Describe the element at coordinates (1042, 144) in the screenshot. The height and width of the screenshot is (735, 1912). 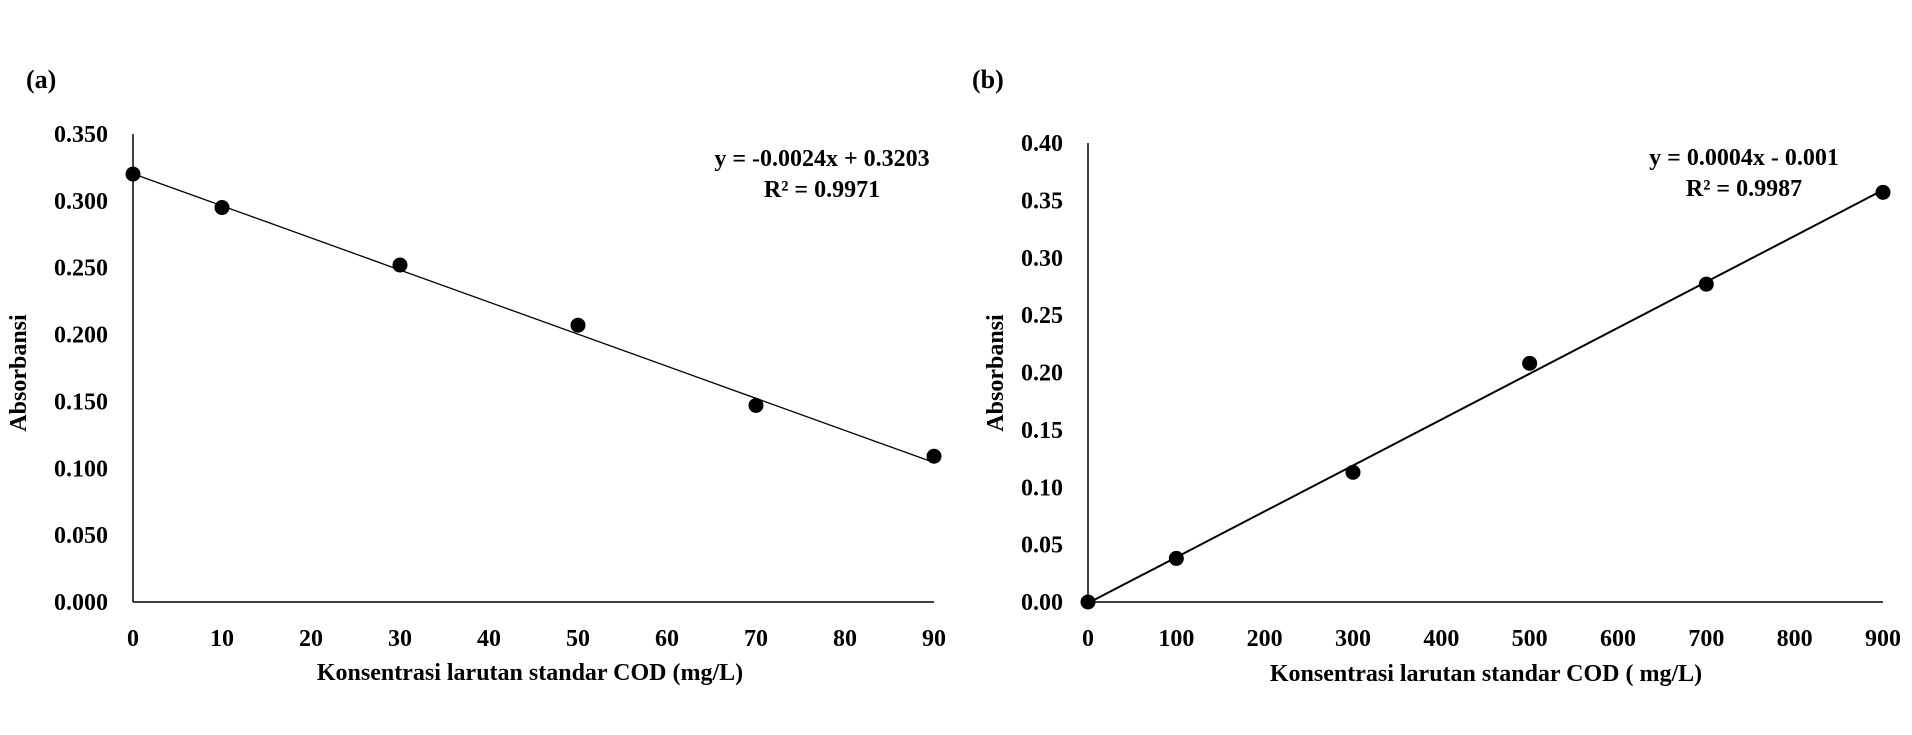
I see `panel-b-y-tick-label: 0.40` at that location.